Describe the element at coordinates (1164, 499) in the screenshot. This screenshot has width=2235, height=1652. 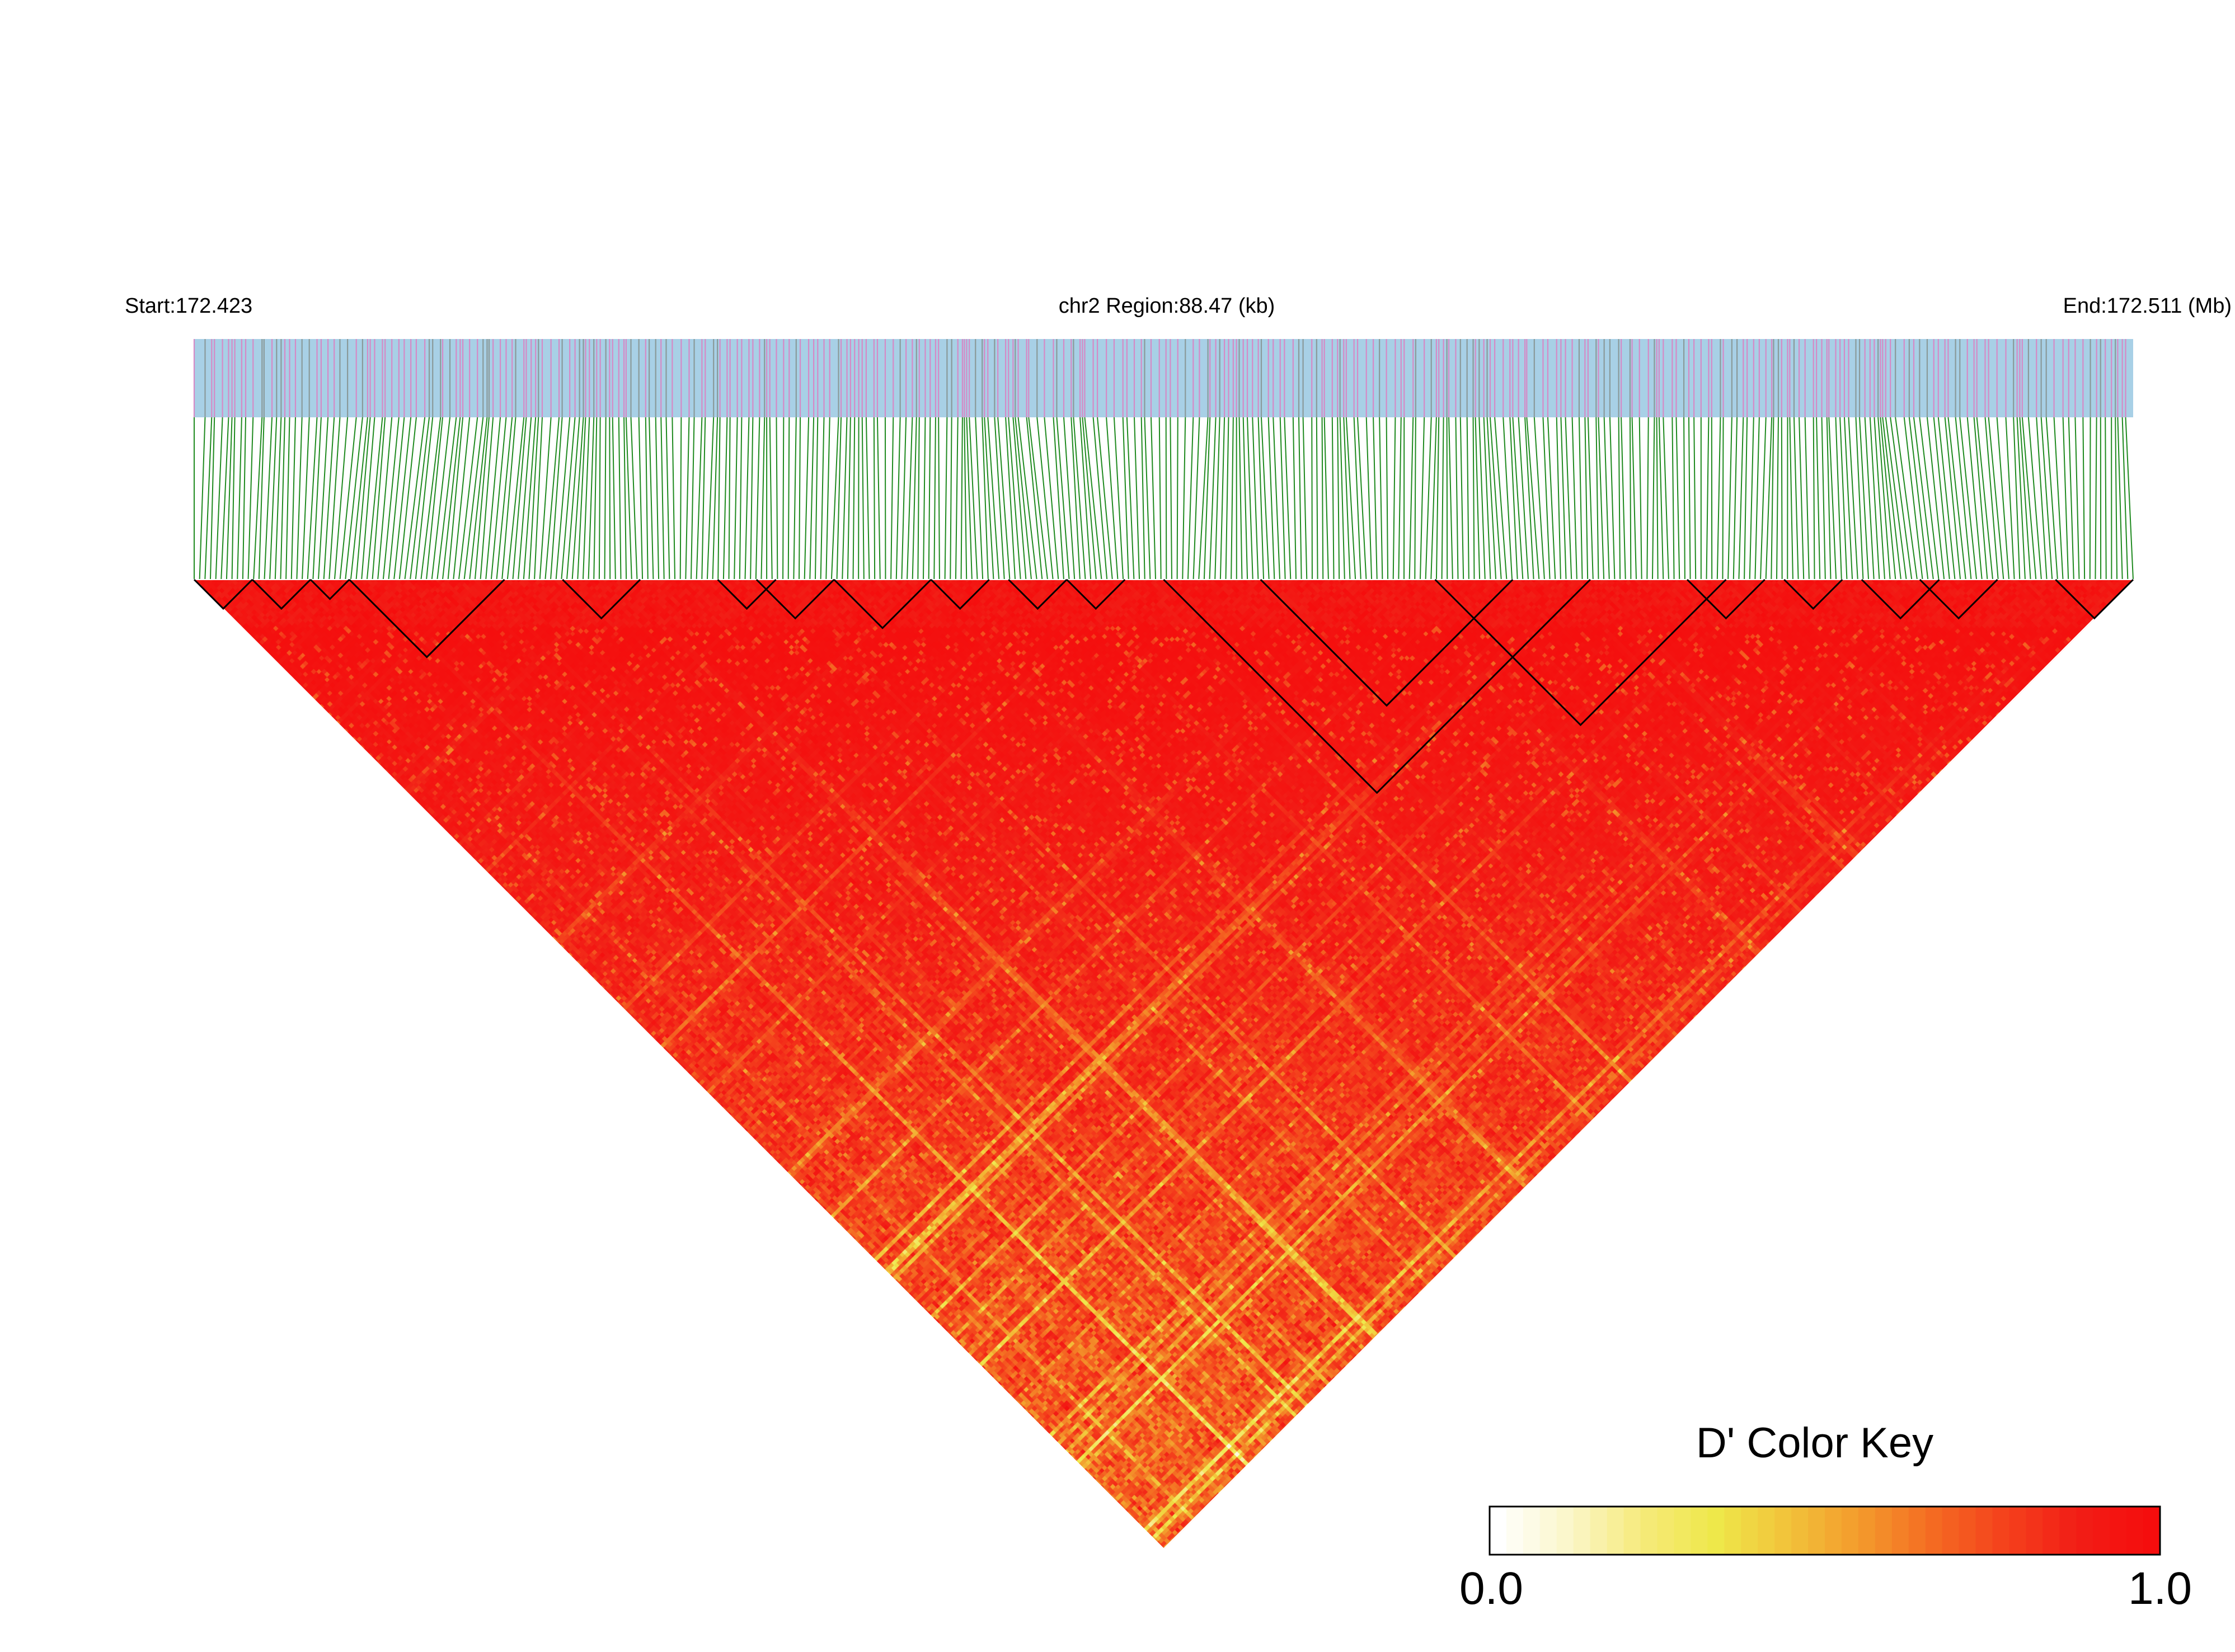
I see `snp-connector-lines` at that location.